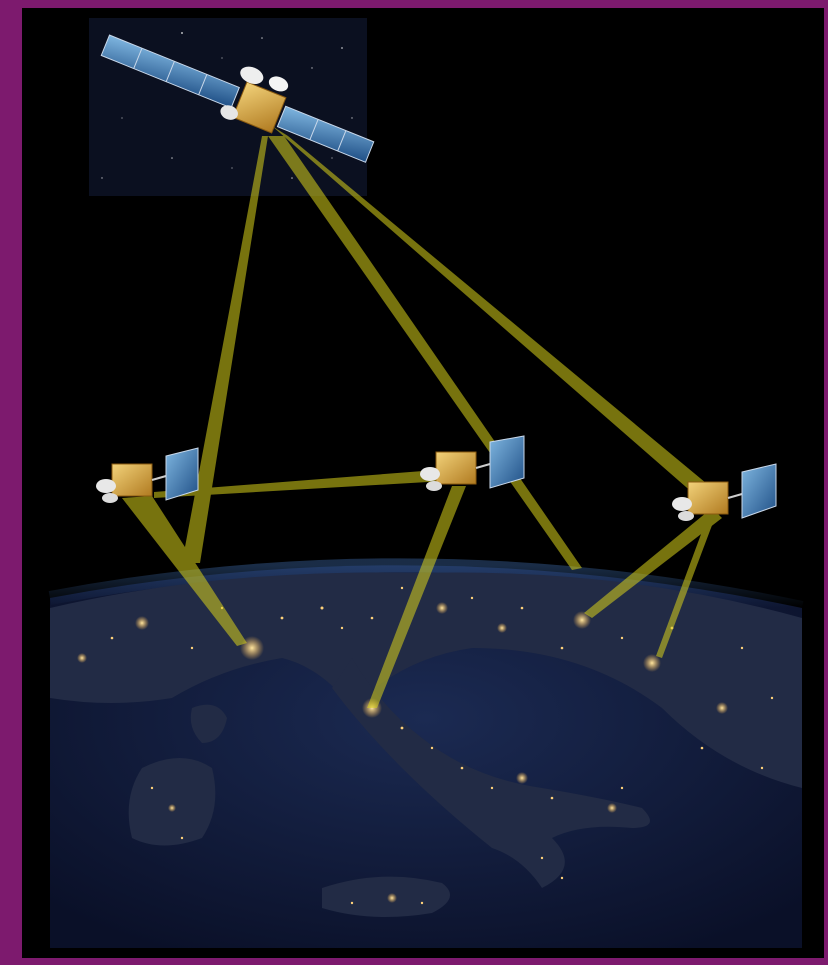  I want to click on corsica-island, so click(208, 723).